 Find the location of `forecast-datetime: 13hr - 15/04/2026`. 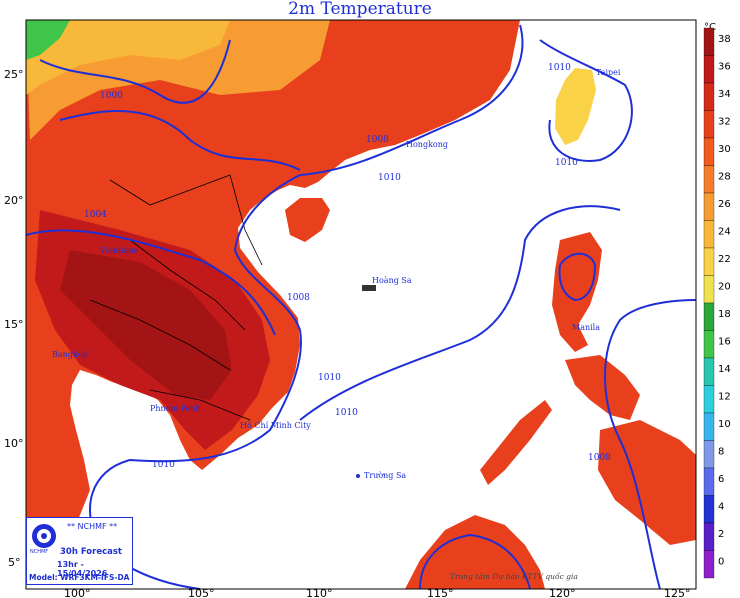

forecast-datetime: 13hr - 15/04/2026 is located at coordinates (82, 569).